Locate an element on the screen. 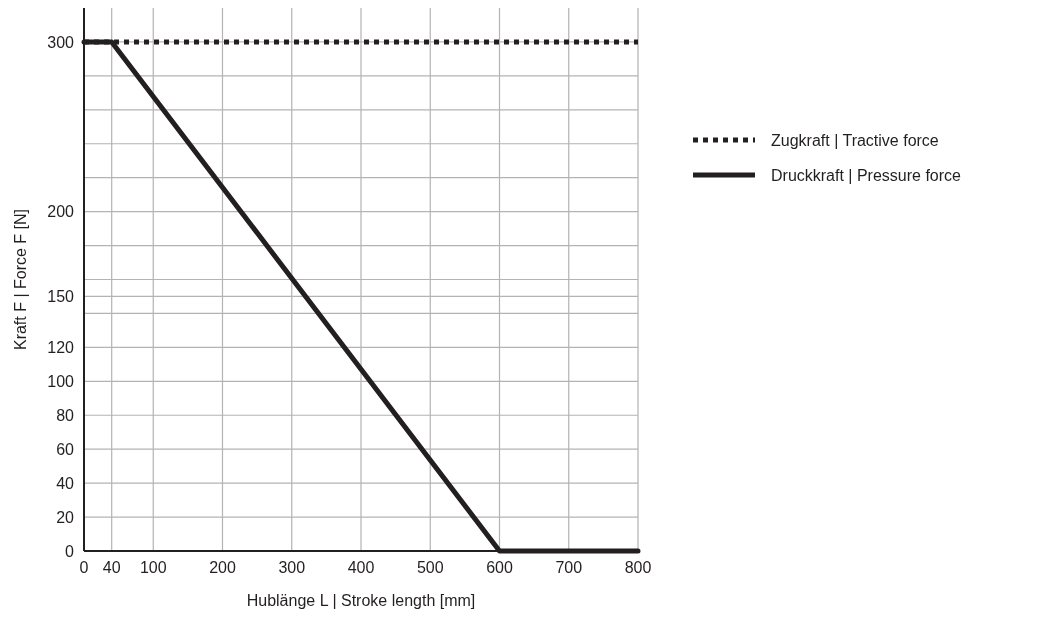 This screenshot has height=623, width=1038. y-tick-label: 120 is located at coordinates (61, 347).